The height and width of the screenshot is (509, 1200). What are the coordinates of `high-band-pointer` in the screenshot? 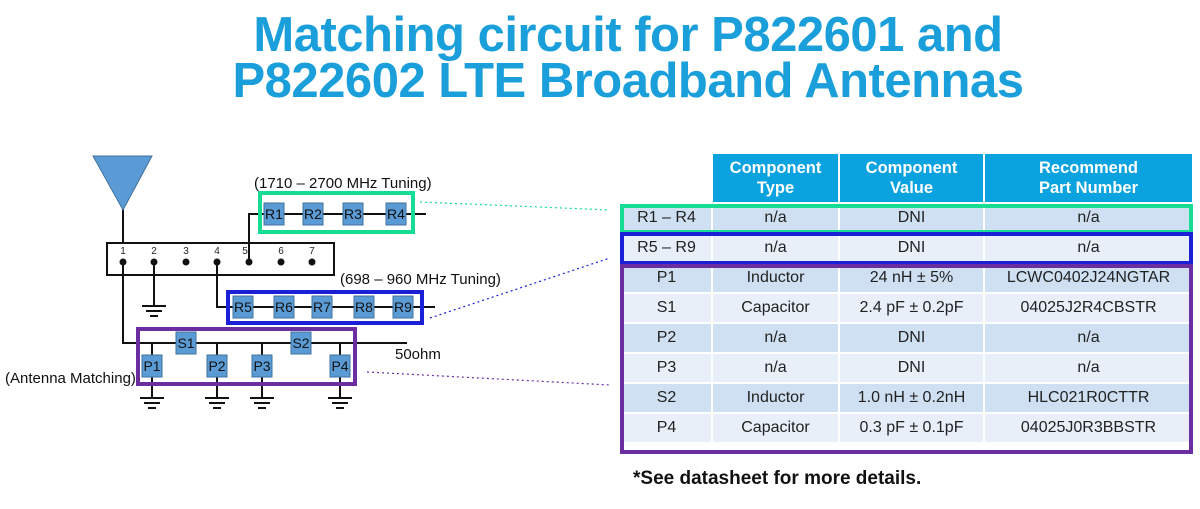 It's located at (515, 206).